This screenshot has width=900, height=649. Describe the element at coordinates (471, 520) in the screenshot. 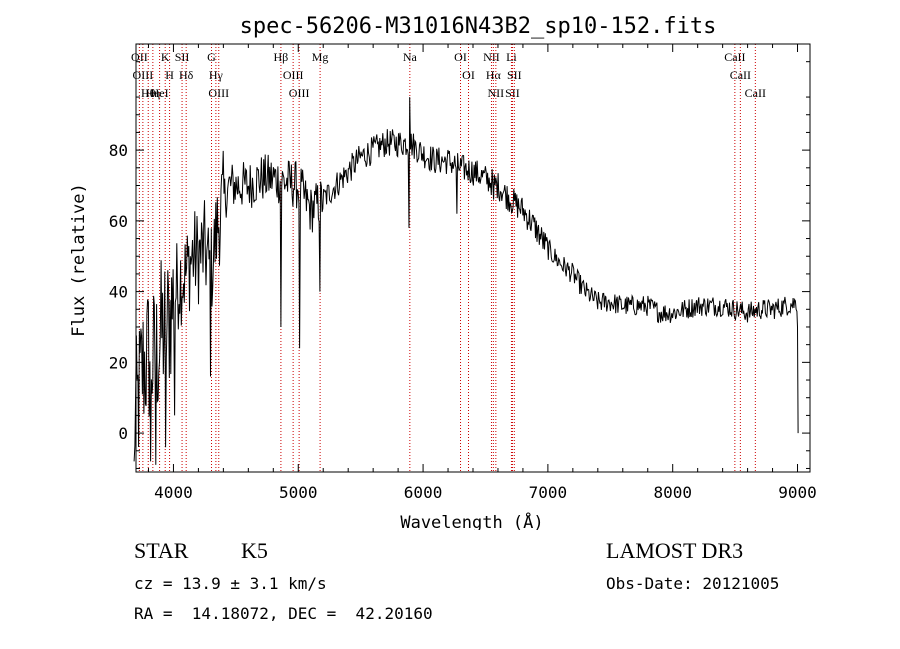

I see `x-axis-label: Wavelength (Å)` at that location.